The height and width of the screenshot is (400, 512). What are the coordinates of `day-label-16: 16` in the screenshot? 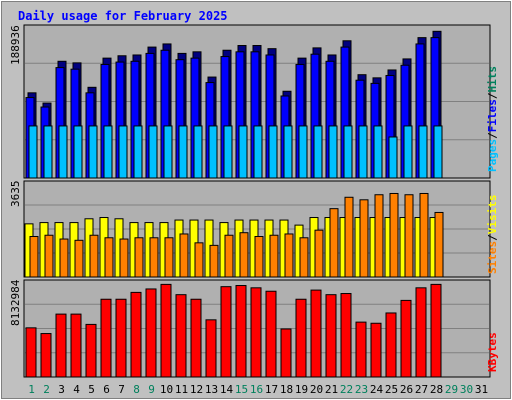 It's located at (256, 389).